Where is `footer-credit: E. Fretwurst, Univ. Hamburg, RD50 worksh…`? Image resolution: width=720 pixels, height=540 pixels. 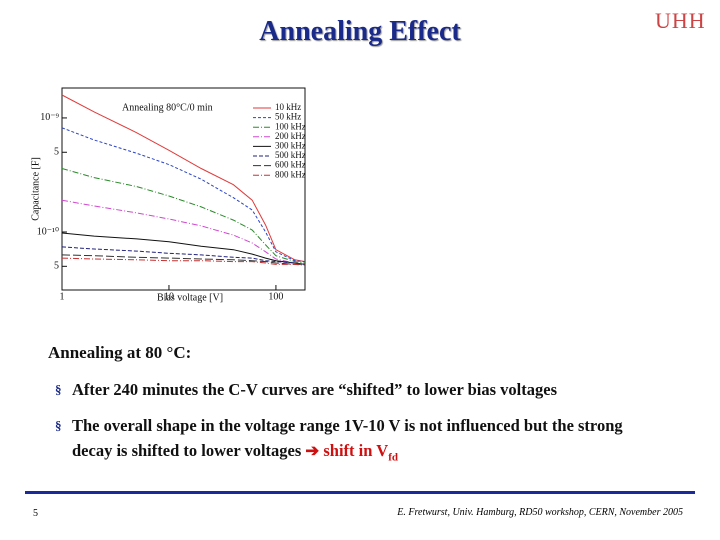 footer-credit: E. Fretwurst, Univ. Hamburg, RD50 worksh… is located at coordinates (540, 512).